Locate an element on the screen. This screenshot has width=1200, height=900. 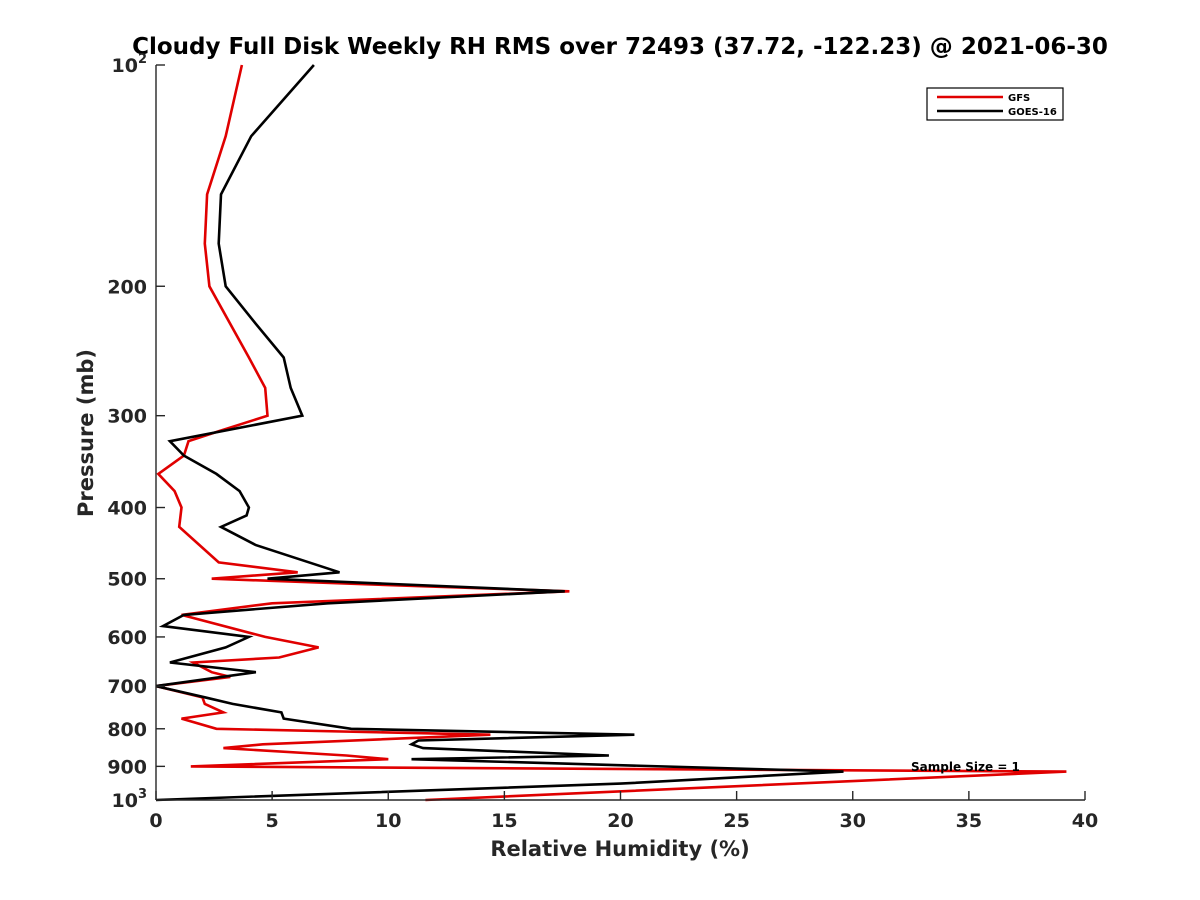
x-axis-label: Relative Humidity (%) is located at coordinates (619, 849).